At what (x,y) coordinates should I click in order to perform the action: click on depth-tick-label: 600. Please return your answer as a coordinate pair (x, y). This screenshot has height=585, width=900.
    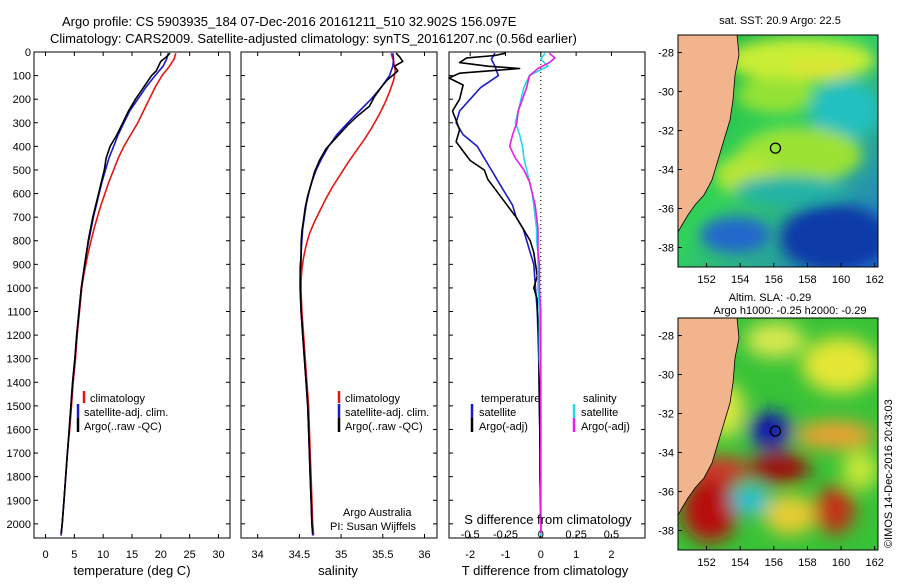
    Looking at the image, I should click on (22, 195).